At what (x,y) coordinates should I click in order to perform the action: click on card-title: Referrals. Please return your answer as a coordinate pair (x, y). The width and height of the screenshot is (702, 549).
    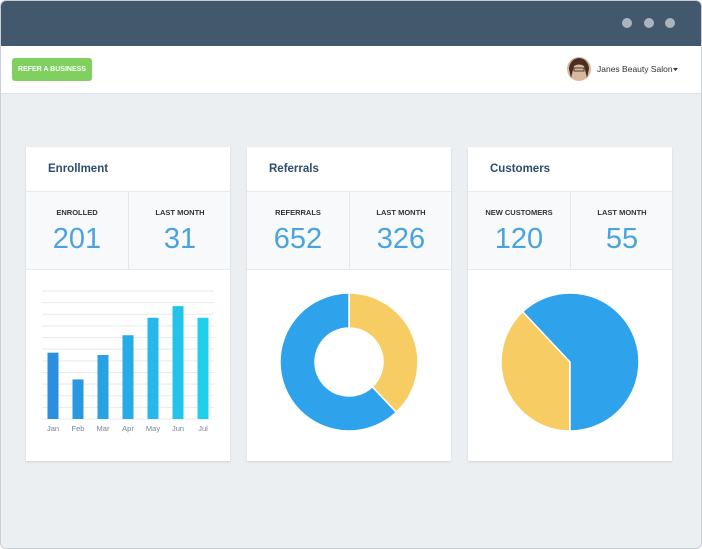
    Looking at the image, I should click on (294, 169).